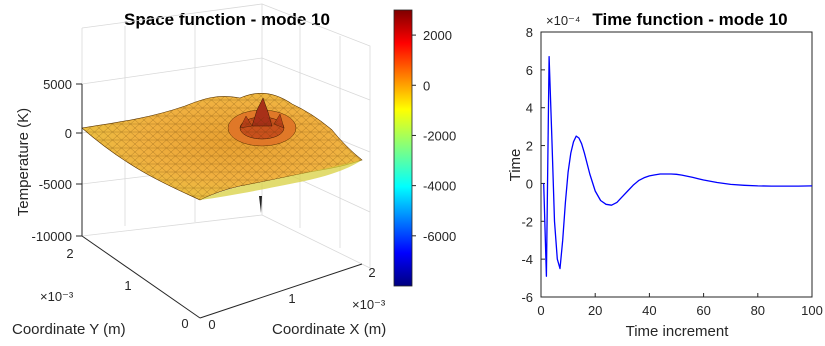 Image resolution: width=825 pixels, height=346 pixels. I want to click on line-x-tick-label: 0, so click(540, 310).